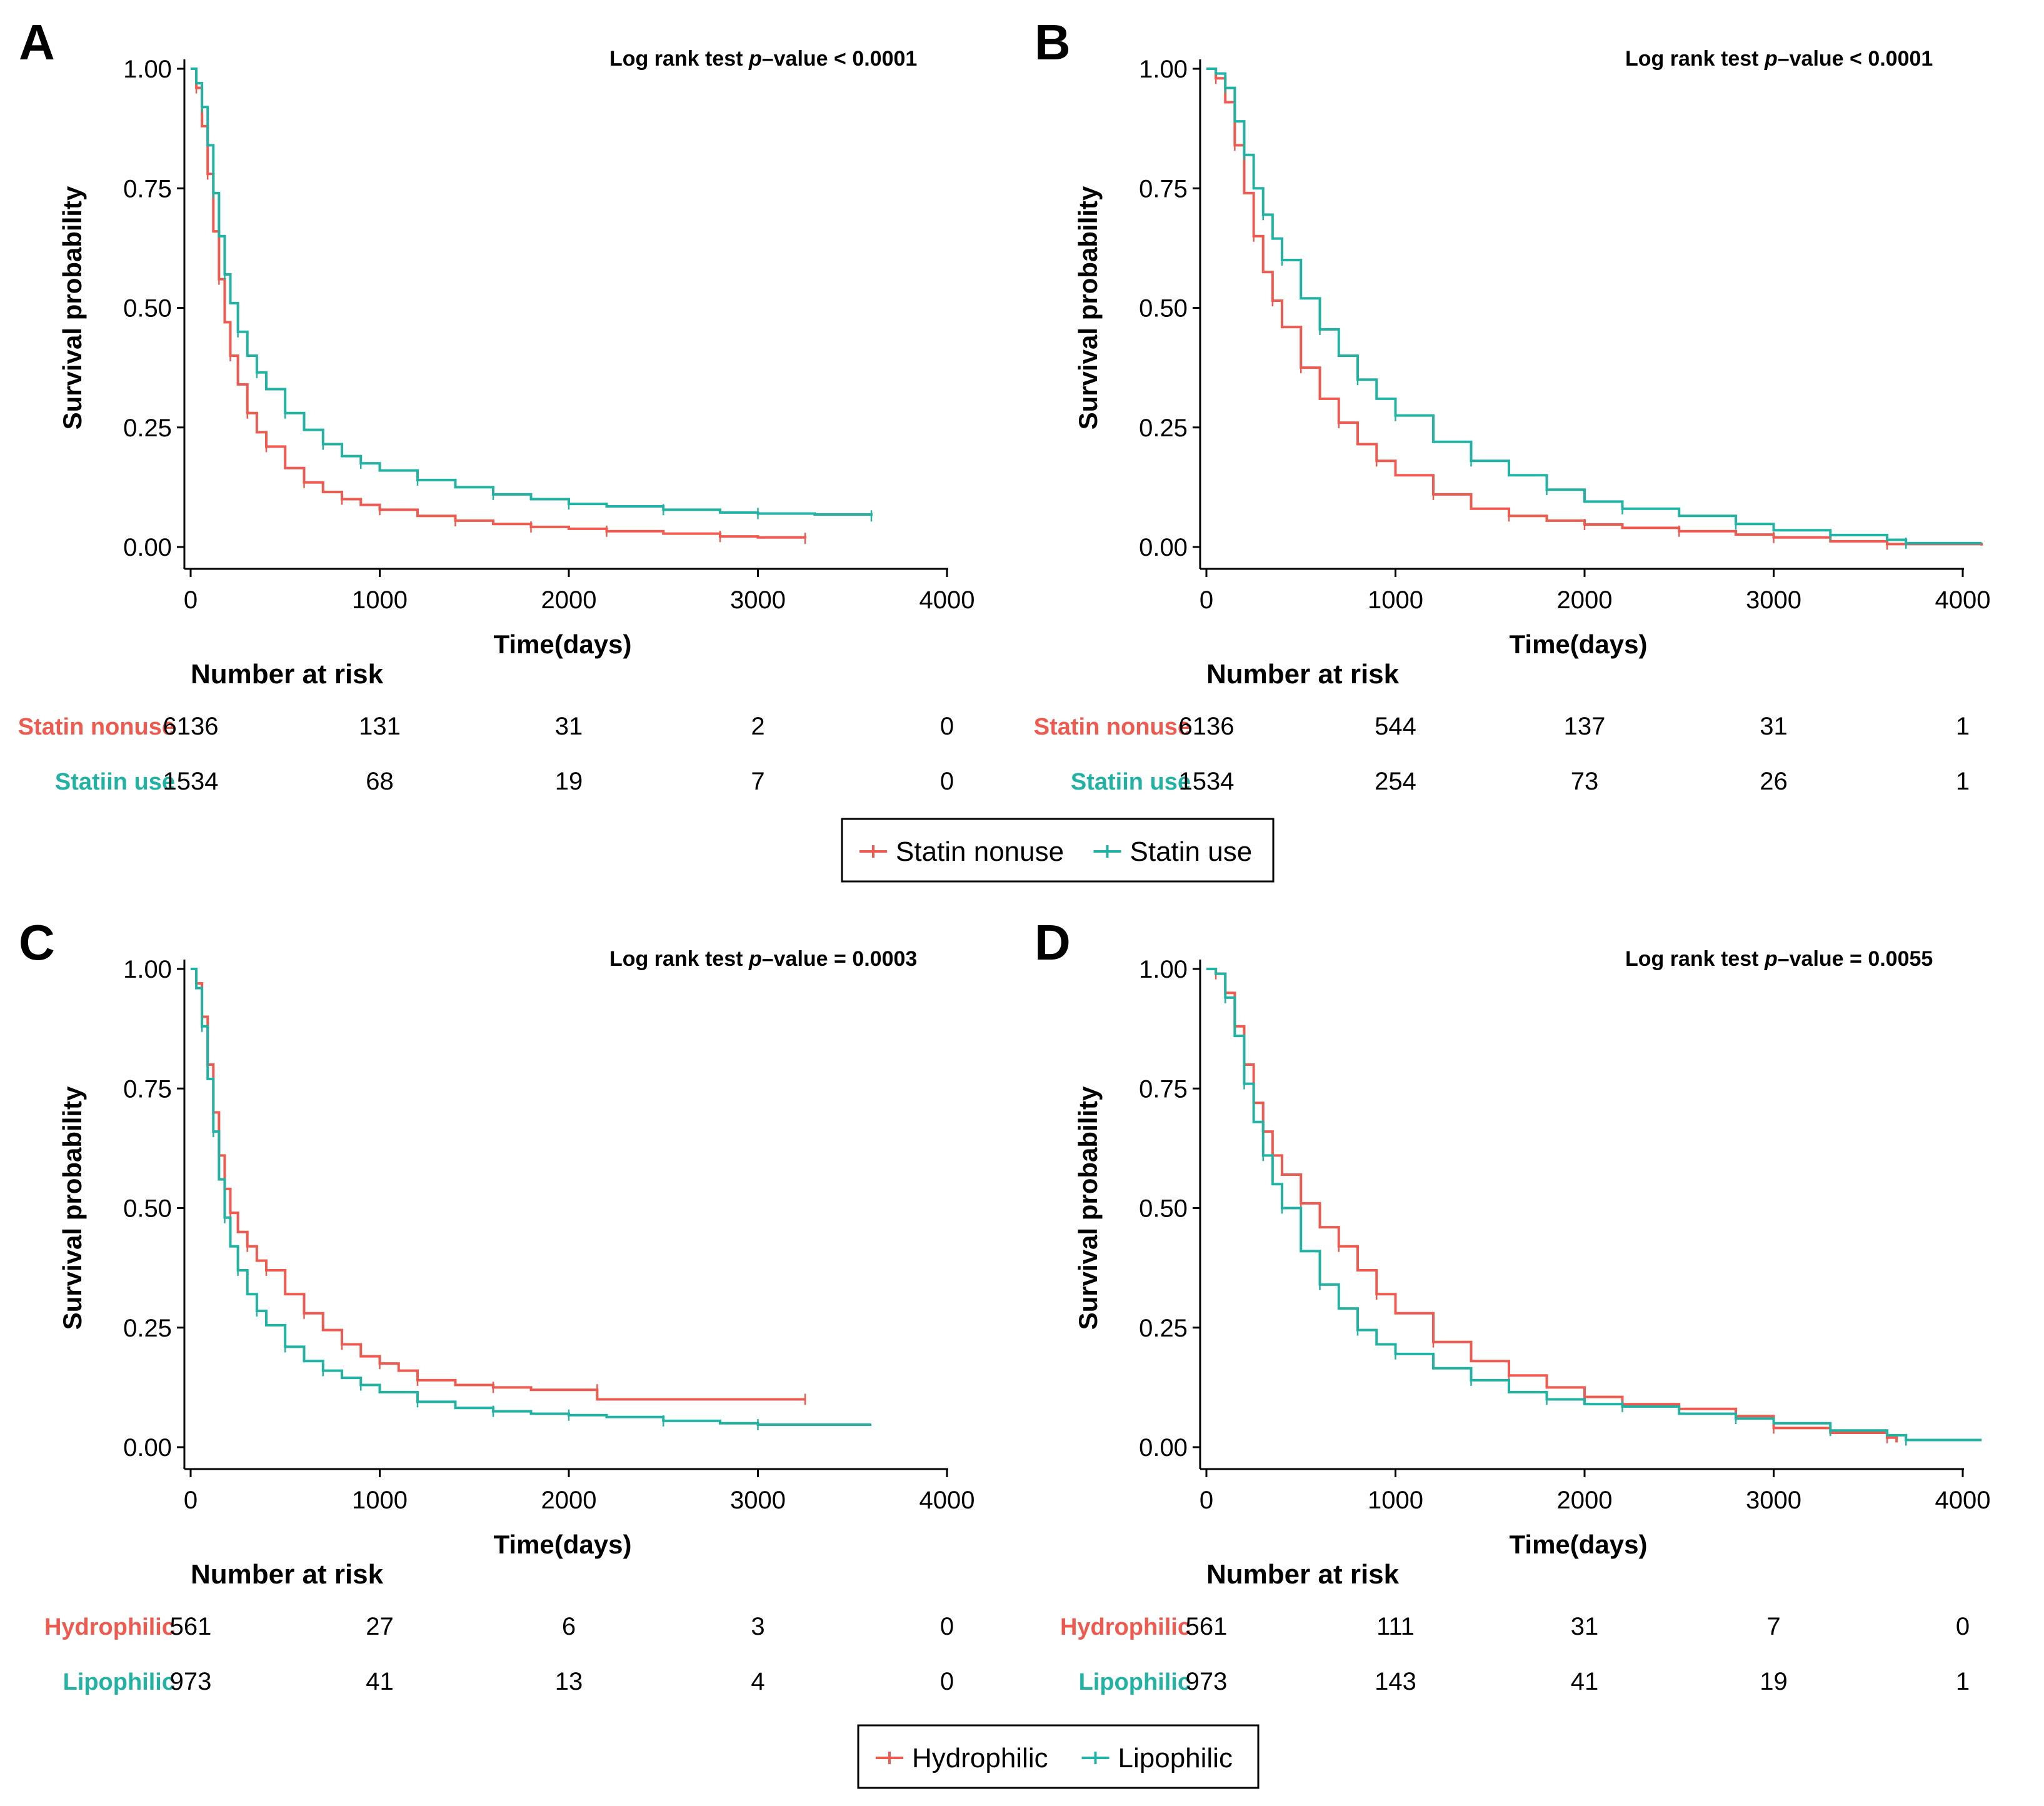 The image size is (2044, 1806). Describe the element at coordinates (1207, 781) in the screenshot. I see `risk-count: 1534` at that location.